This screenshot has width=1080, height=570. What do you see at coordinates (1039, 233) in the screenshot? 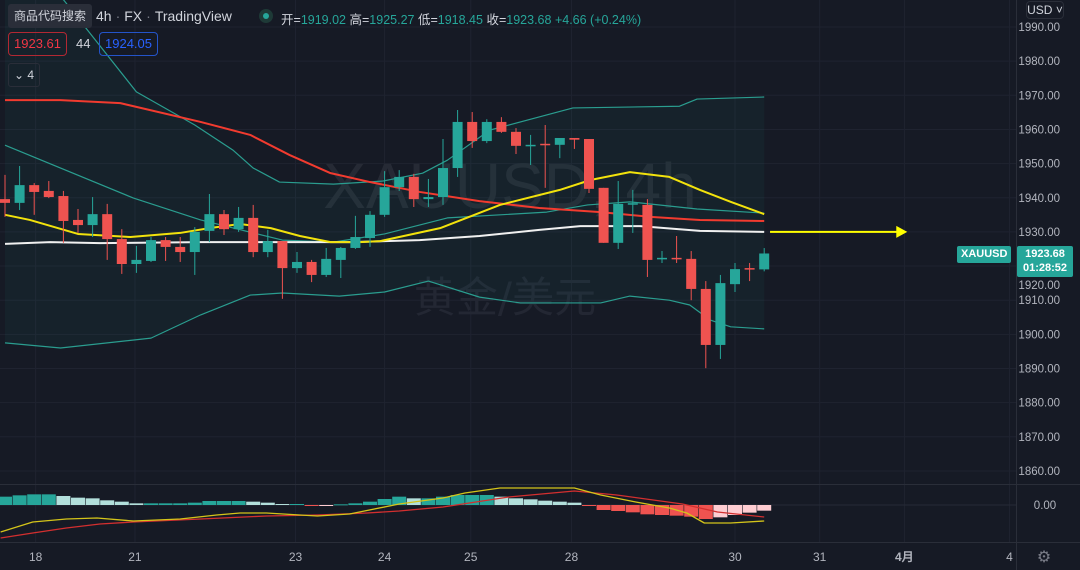
I see `price-tick-label: 1930.00` at bounding box center [1039, 233].